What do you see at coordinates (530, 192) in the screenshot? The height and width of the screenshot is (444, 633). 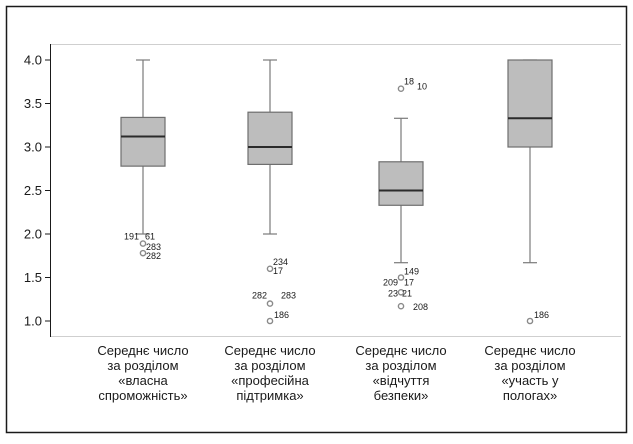 I see `box-group-4: 186` at bounding box center [530, 192].